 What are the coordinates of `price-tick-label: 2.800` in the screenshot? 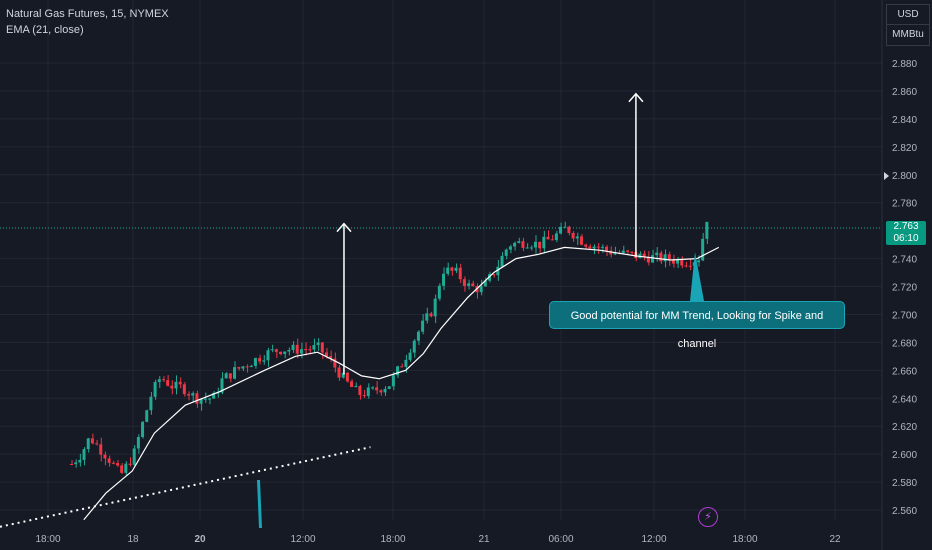 It's located at (904, 176).